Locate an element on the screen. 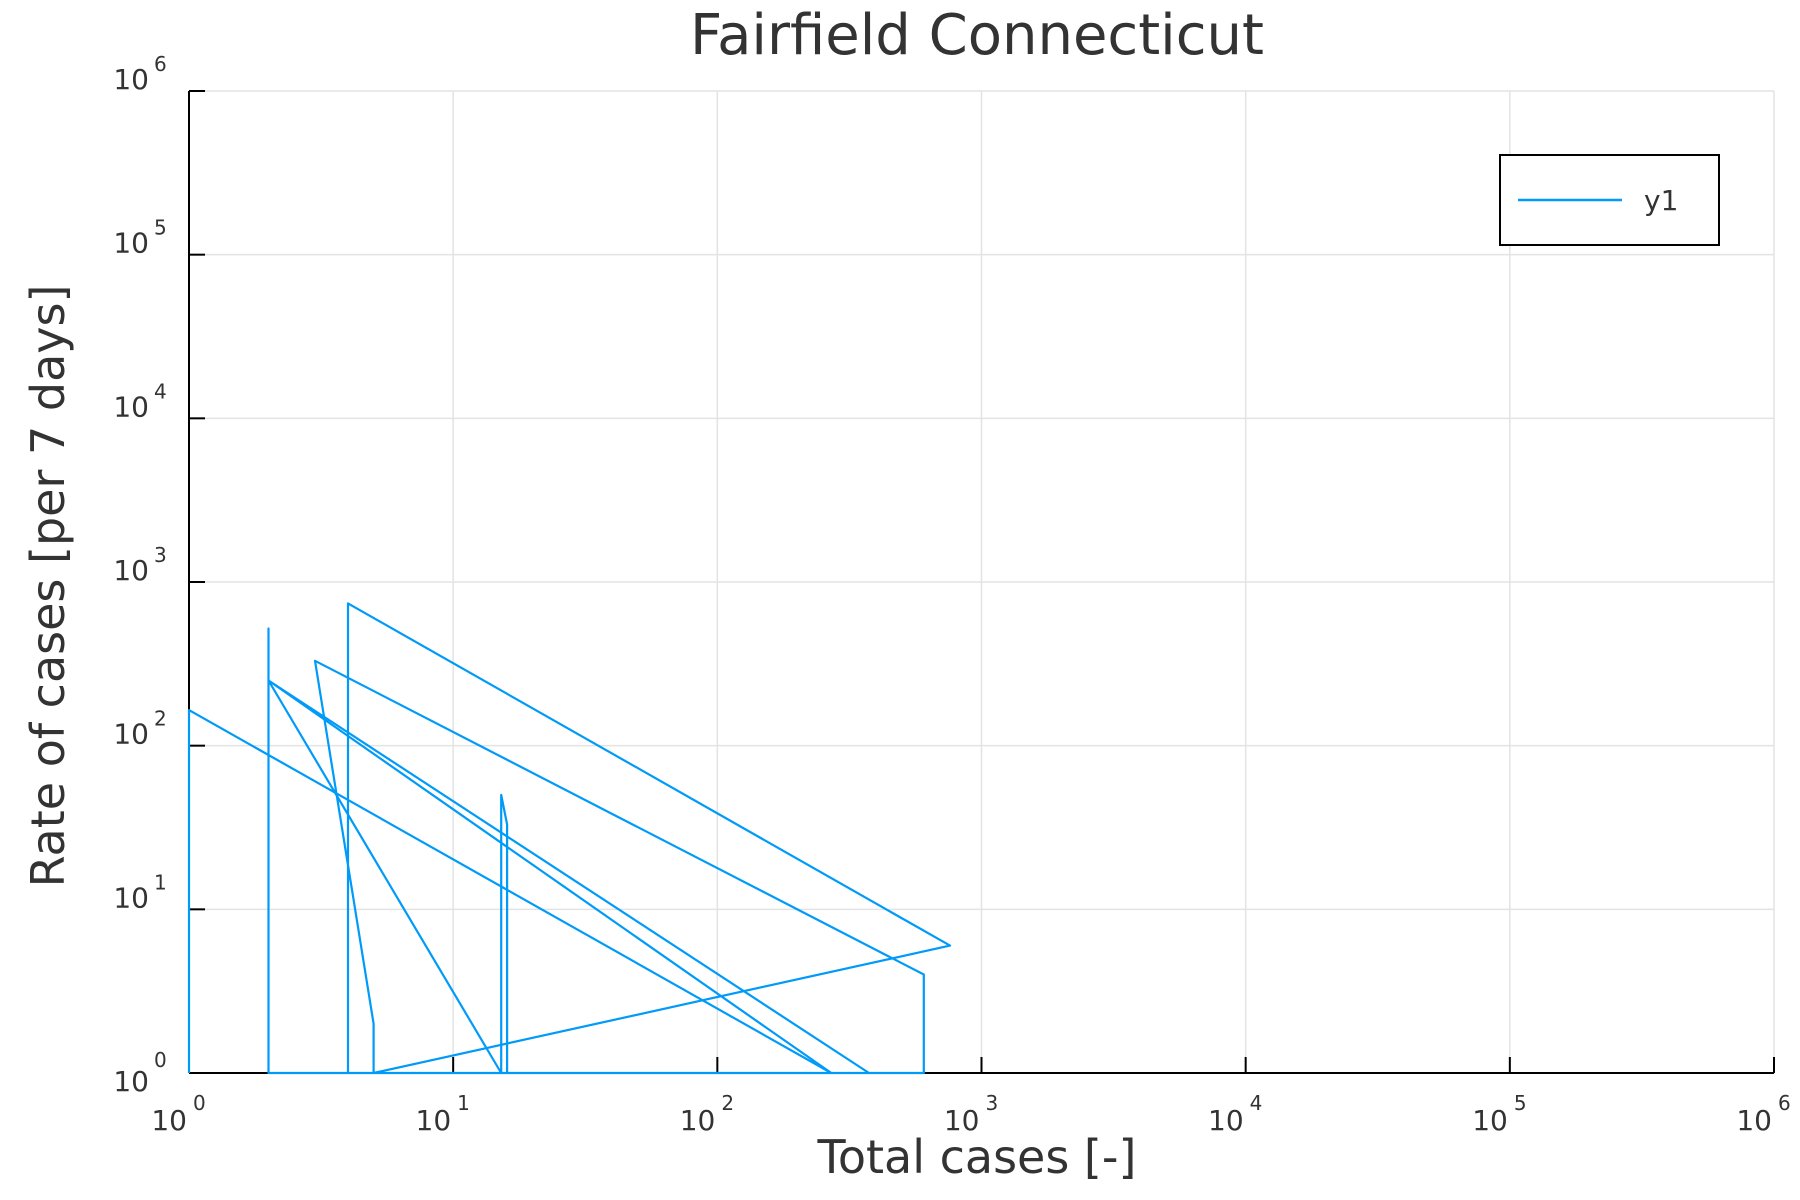 This screenshot has height=1200, width=1800. y-tick-label-exponent: 6 is located at coordinates (160, 64).